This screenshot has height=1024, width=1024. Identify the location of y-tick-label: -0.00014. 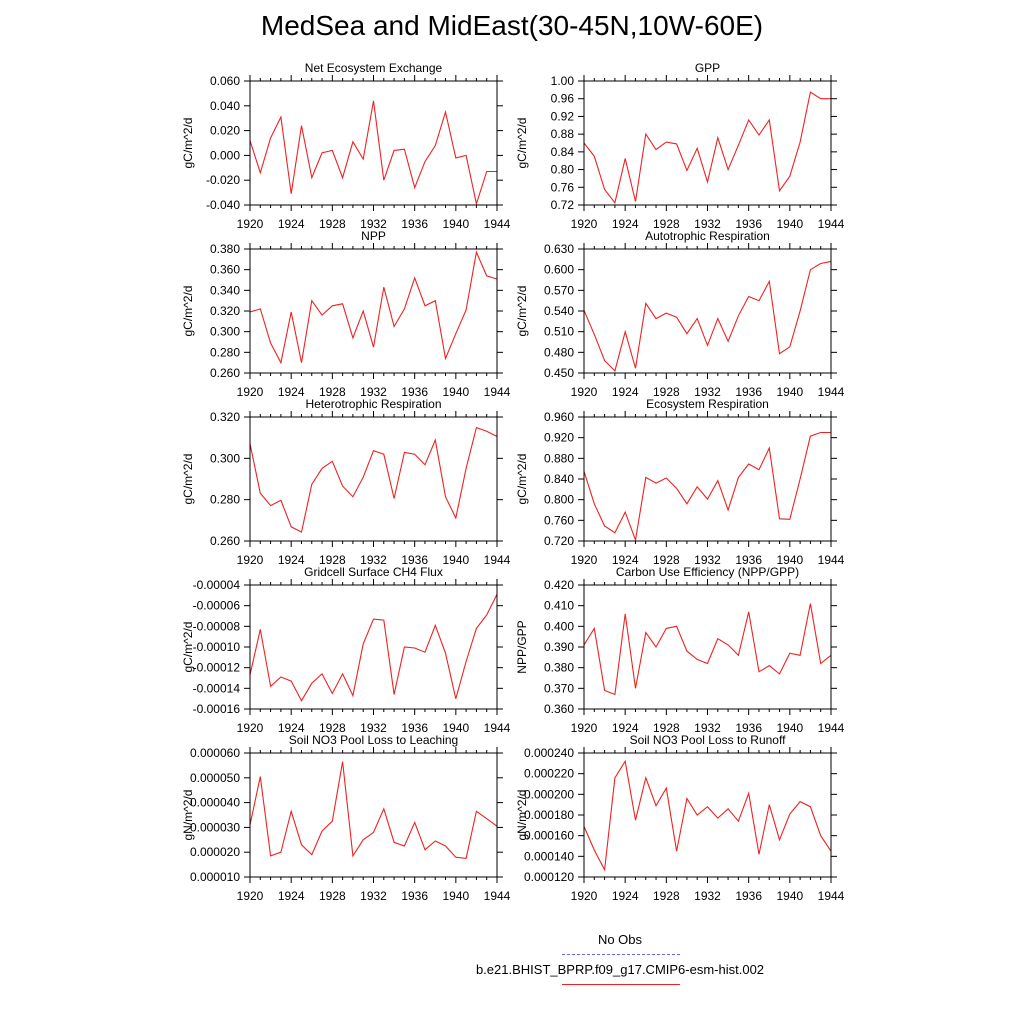
(217, 688).